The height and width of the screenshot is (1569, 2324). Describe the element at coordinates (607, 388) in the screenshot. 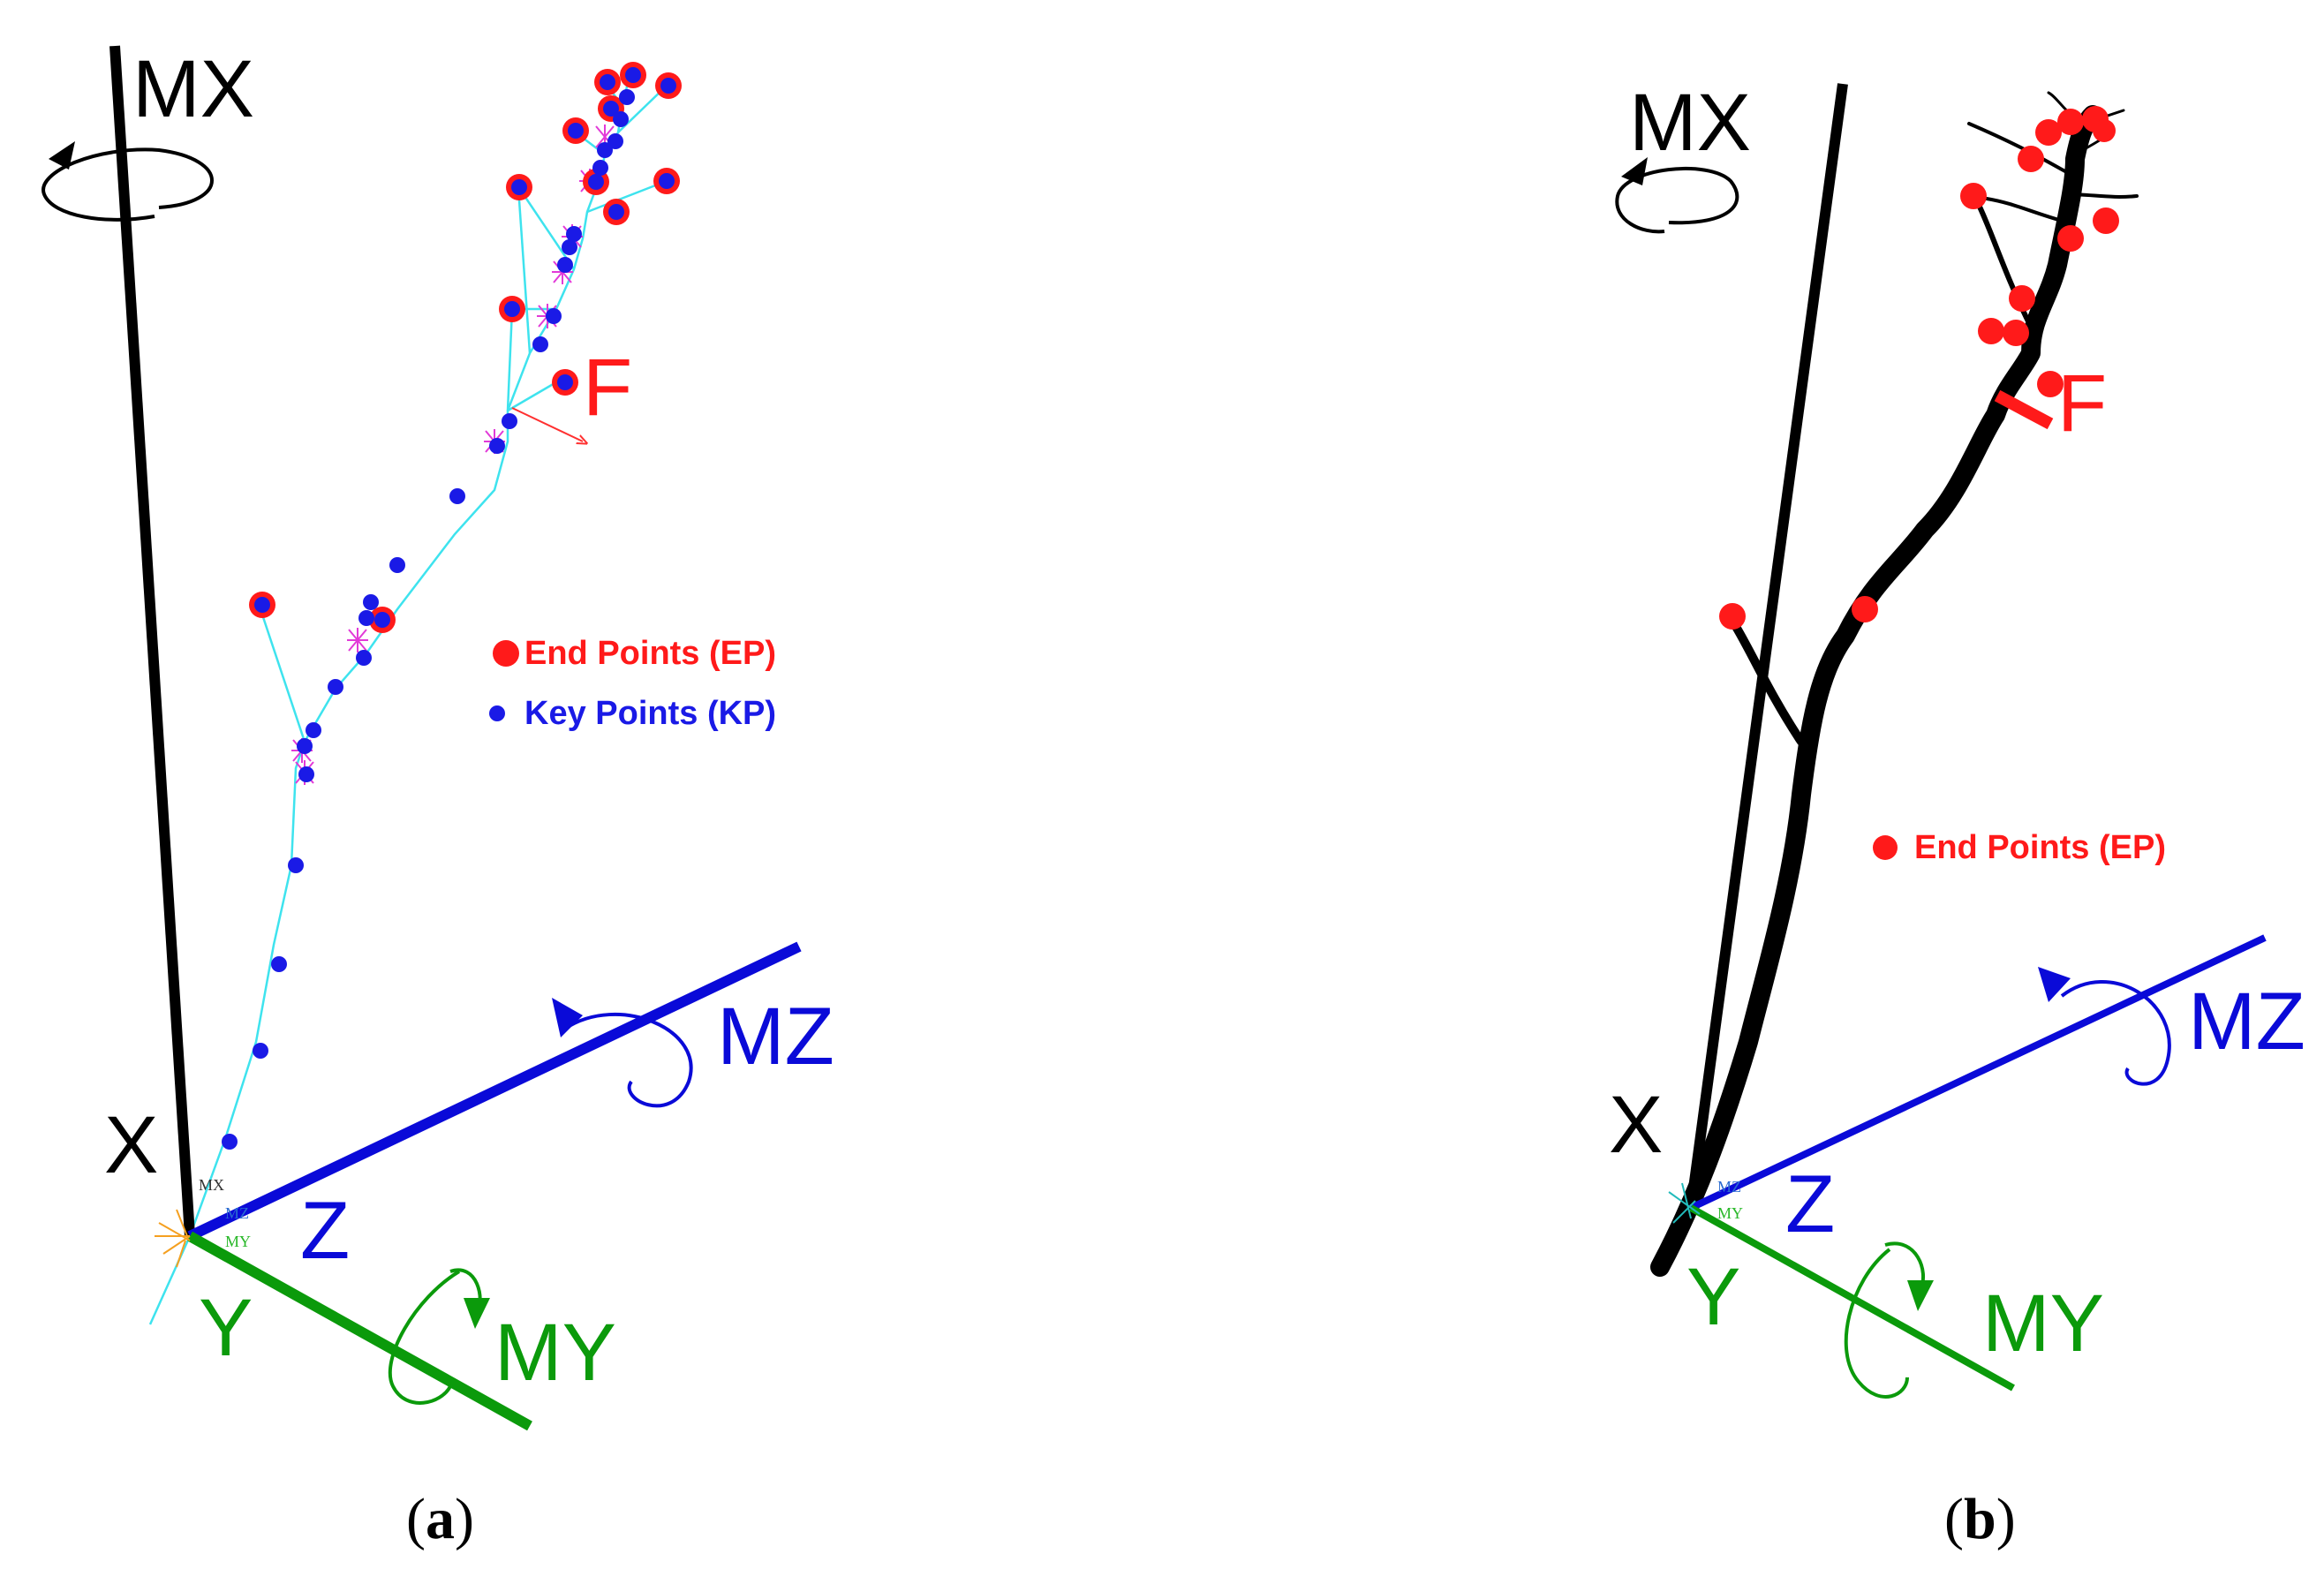

I see `force-label-a: F` at that location.